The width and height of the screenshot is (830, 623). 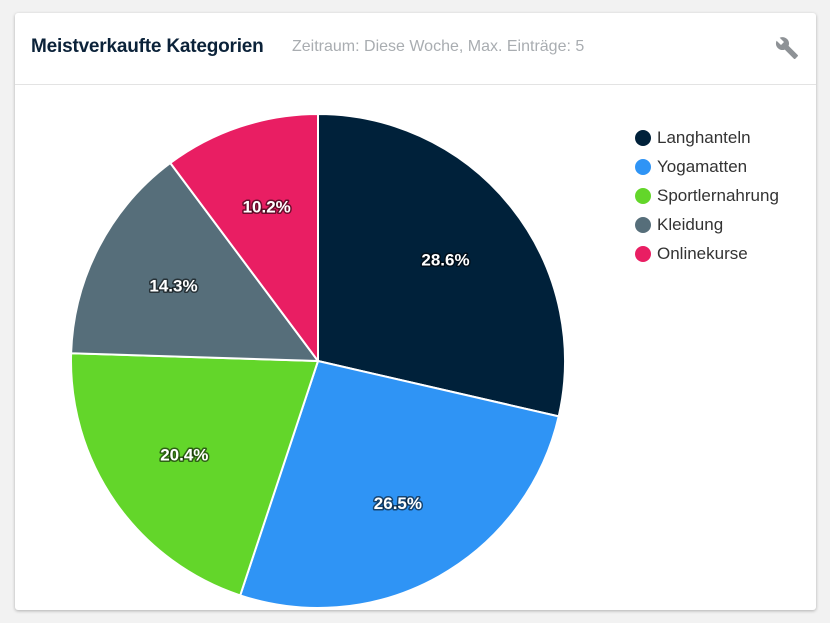 I want to click on legend-item-langhanteln: Langhanteln, so click(x=707, y=137).